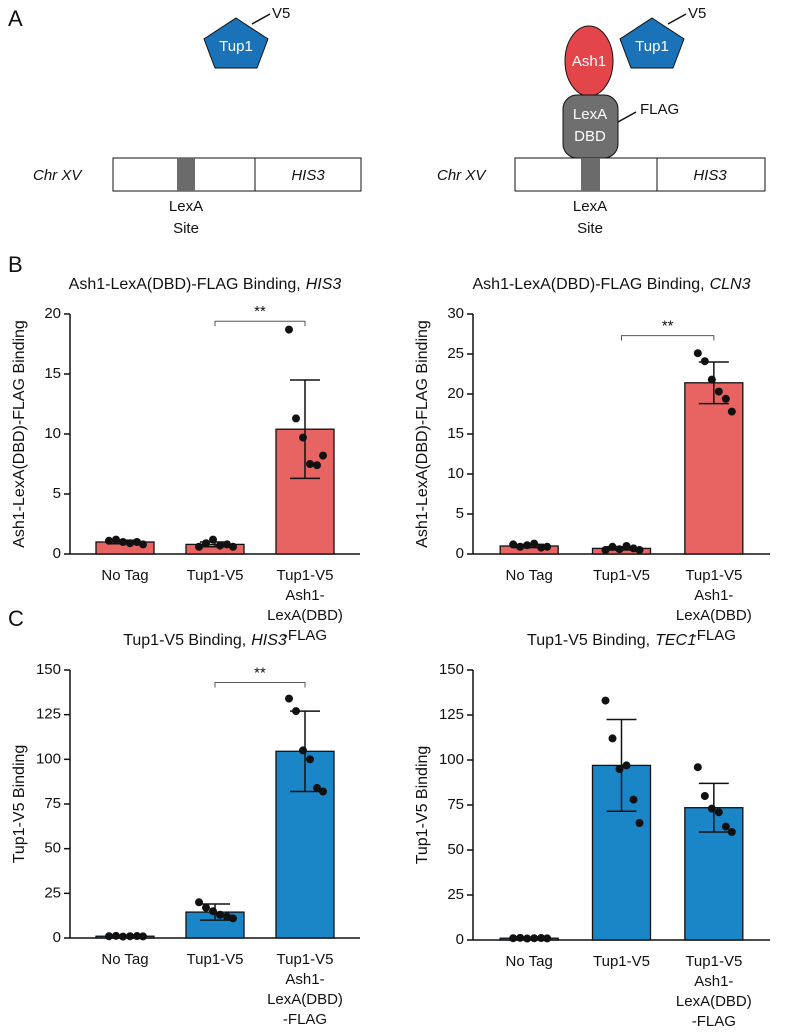 The width and height of the screenshot is (798, 1035). What do you see at coordinates (612, 284) in the screenshot?
I see `chart-title: Ash1-LexA(DBD)-FLAG Binding, CLN3` at bounding box center [612, 284].